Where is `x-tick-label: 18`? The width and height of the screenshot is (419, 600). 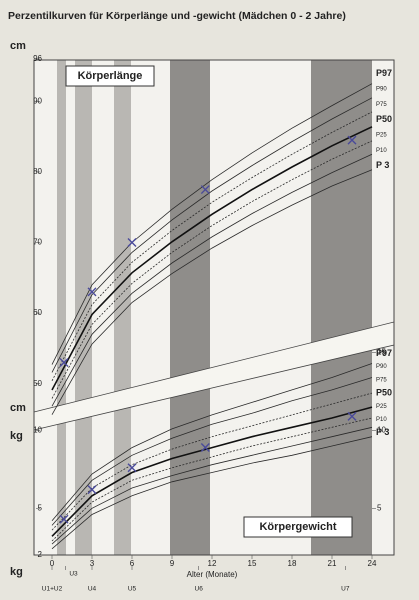 x-tick-label: 18 is located at coordinates (292, 563).